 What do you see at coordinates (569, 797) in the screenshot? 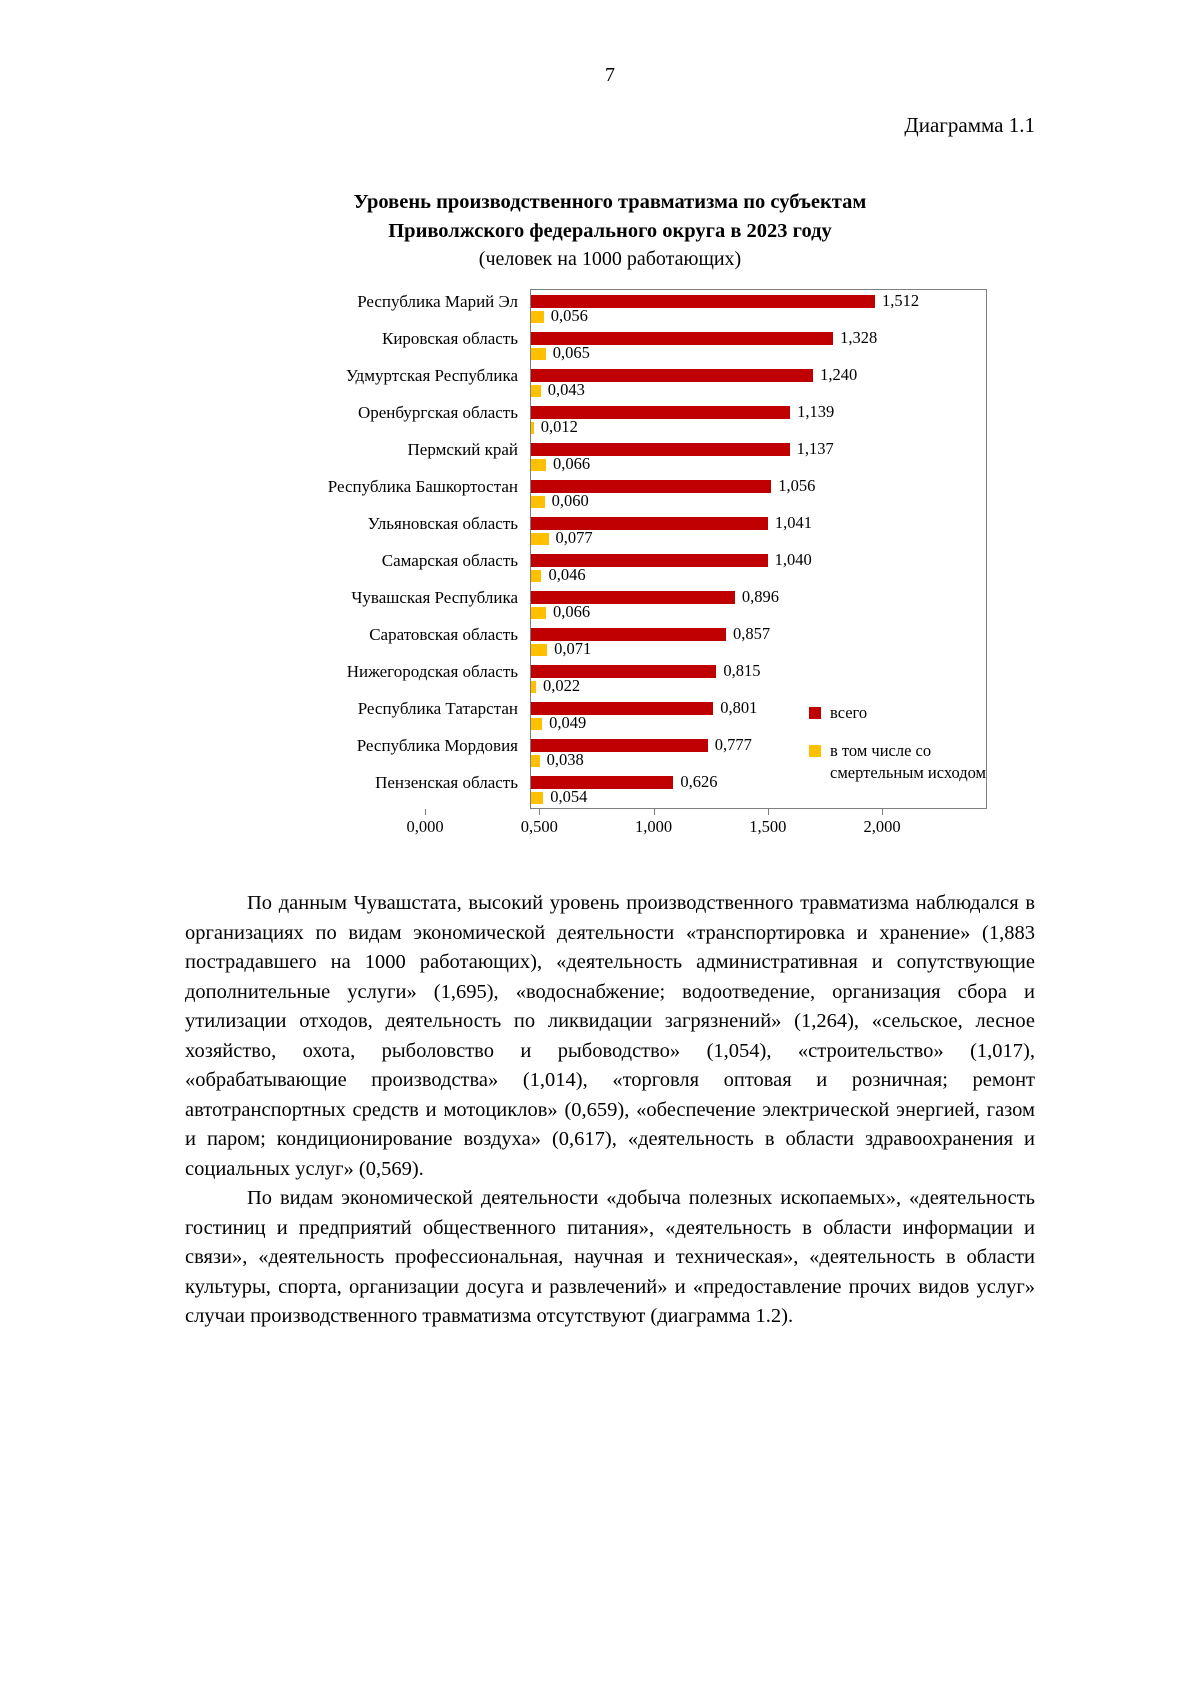
I see `fatal-value-label: 0,054` at bounding box center [569, 797].